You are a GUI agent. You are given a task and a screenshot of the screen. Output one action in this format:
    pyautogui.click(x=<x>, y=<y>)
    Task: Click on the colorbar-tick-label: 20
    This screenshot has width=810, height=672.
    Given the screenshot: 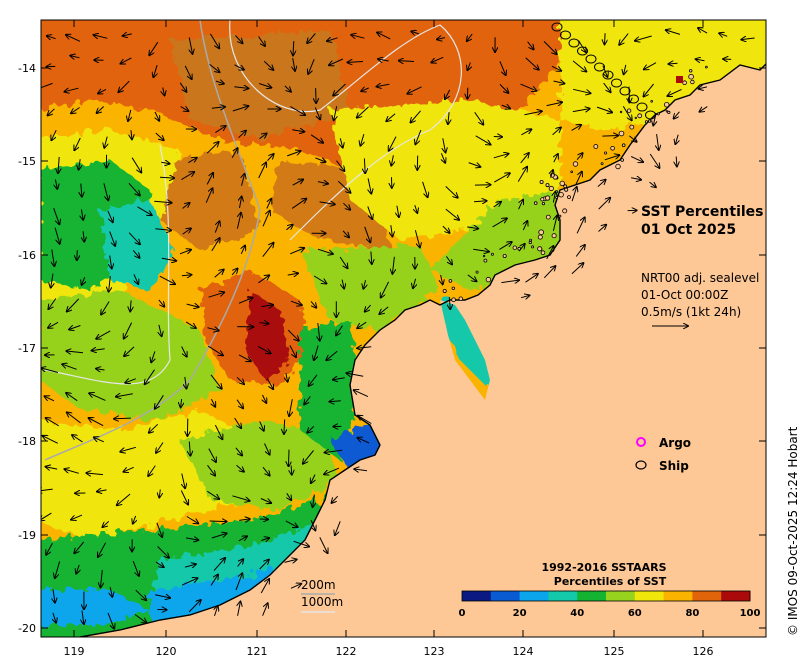 What is the action you would take?
    pyautogui.click(x=520, y=613)
    